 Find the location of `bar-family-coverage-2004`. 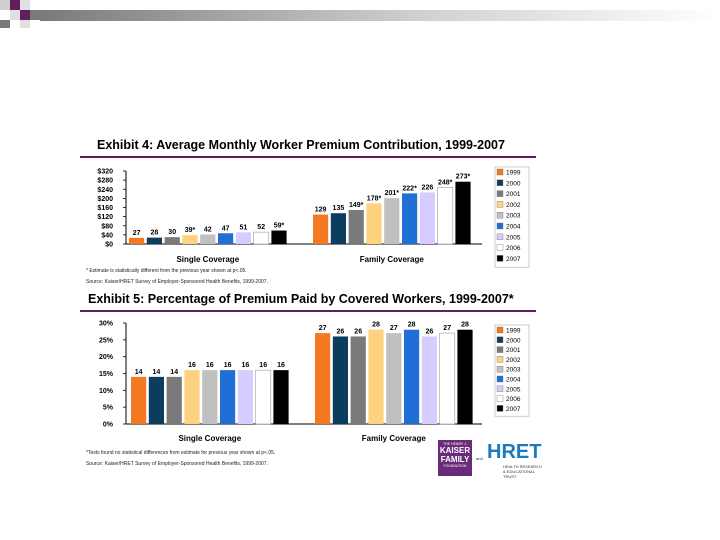

bar-family-coverage-2004 is located at coordinates (410, 218).